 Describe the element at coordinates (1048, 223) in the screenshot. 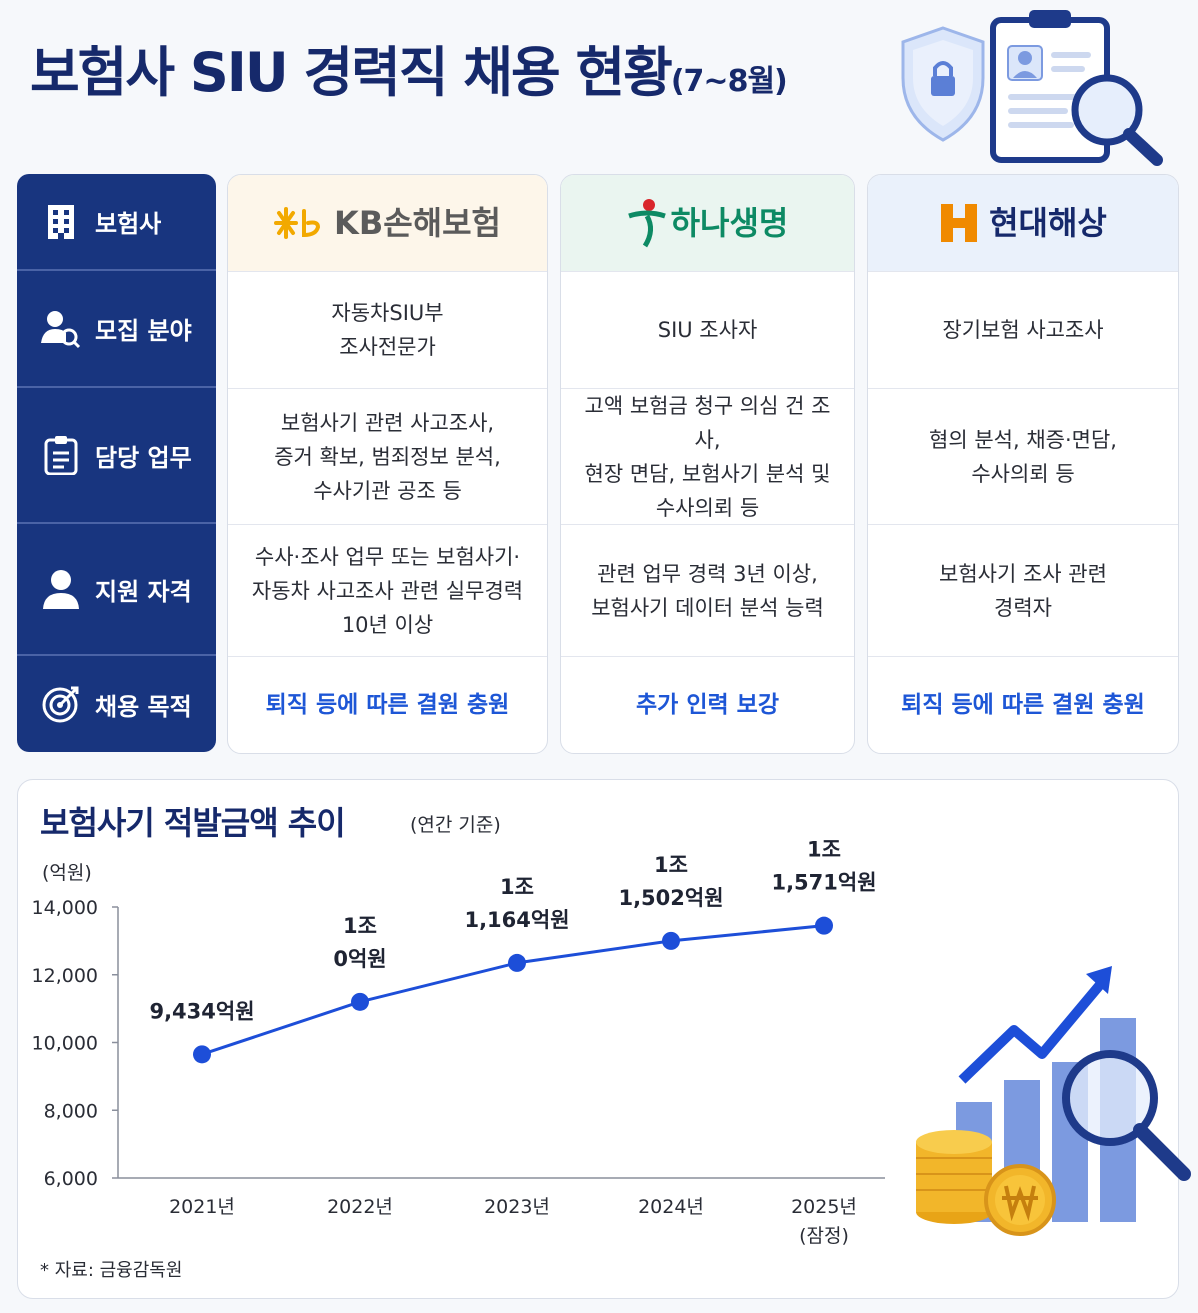

I see `company-name-hyundai: 현대해상` at that location.